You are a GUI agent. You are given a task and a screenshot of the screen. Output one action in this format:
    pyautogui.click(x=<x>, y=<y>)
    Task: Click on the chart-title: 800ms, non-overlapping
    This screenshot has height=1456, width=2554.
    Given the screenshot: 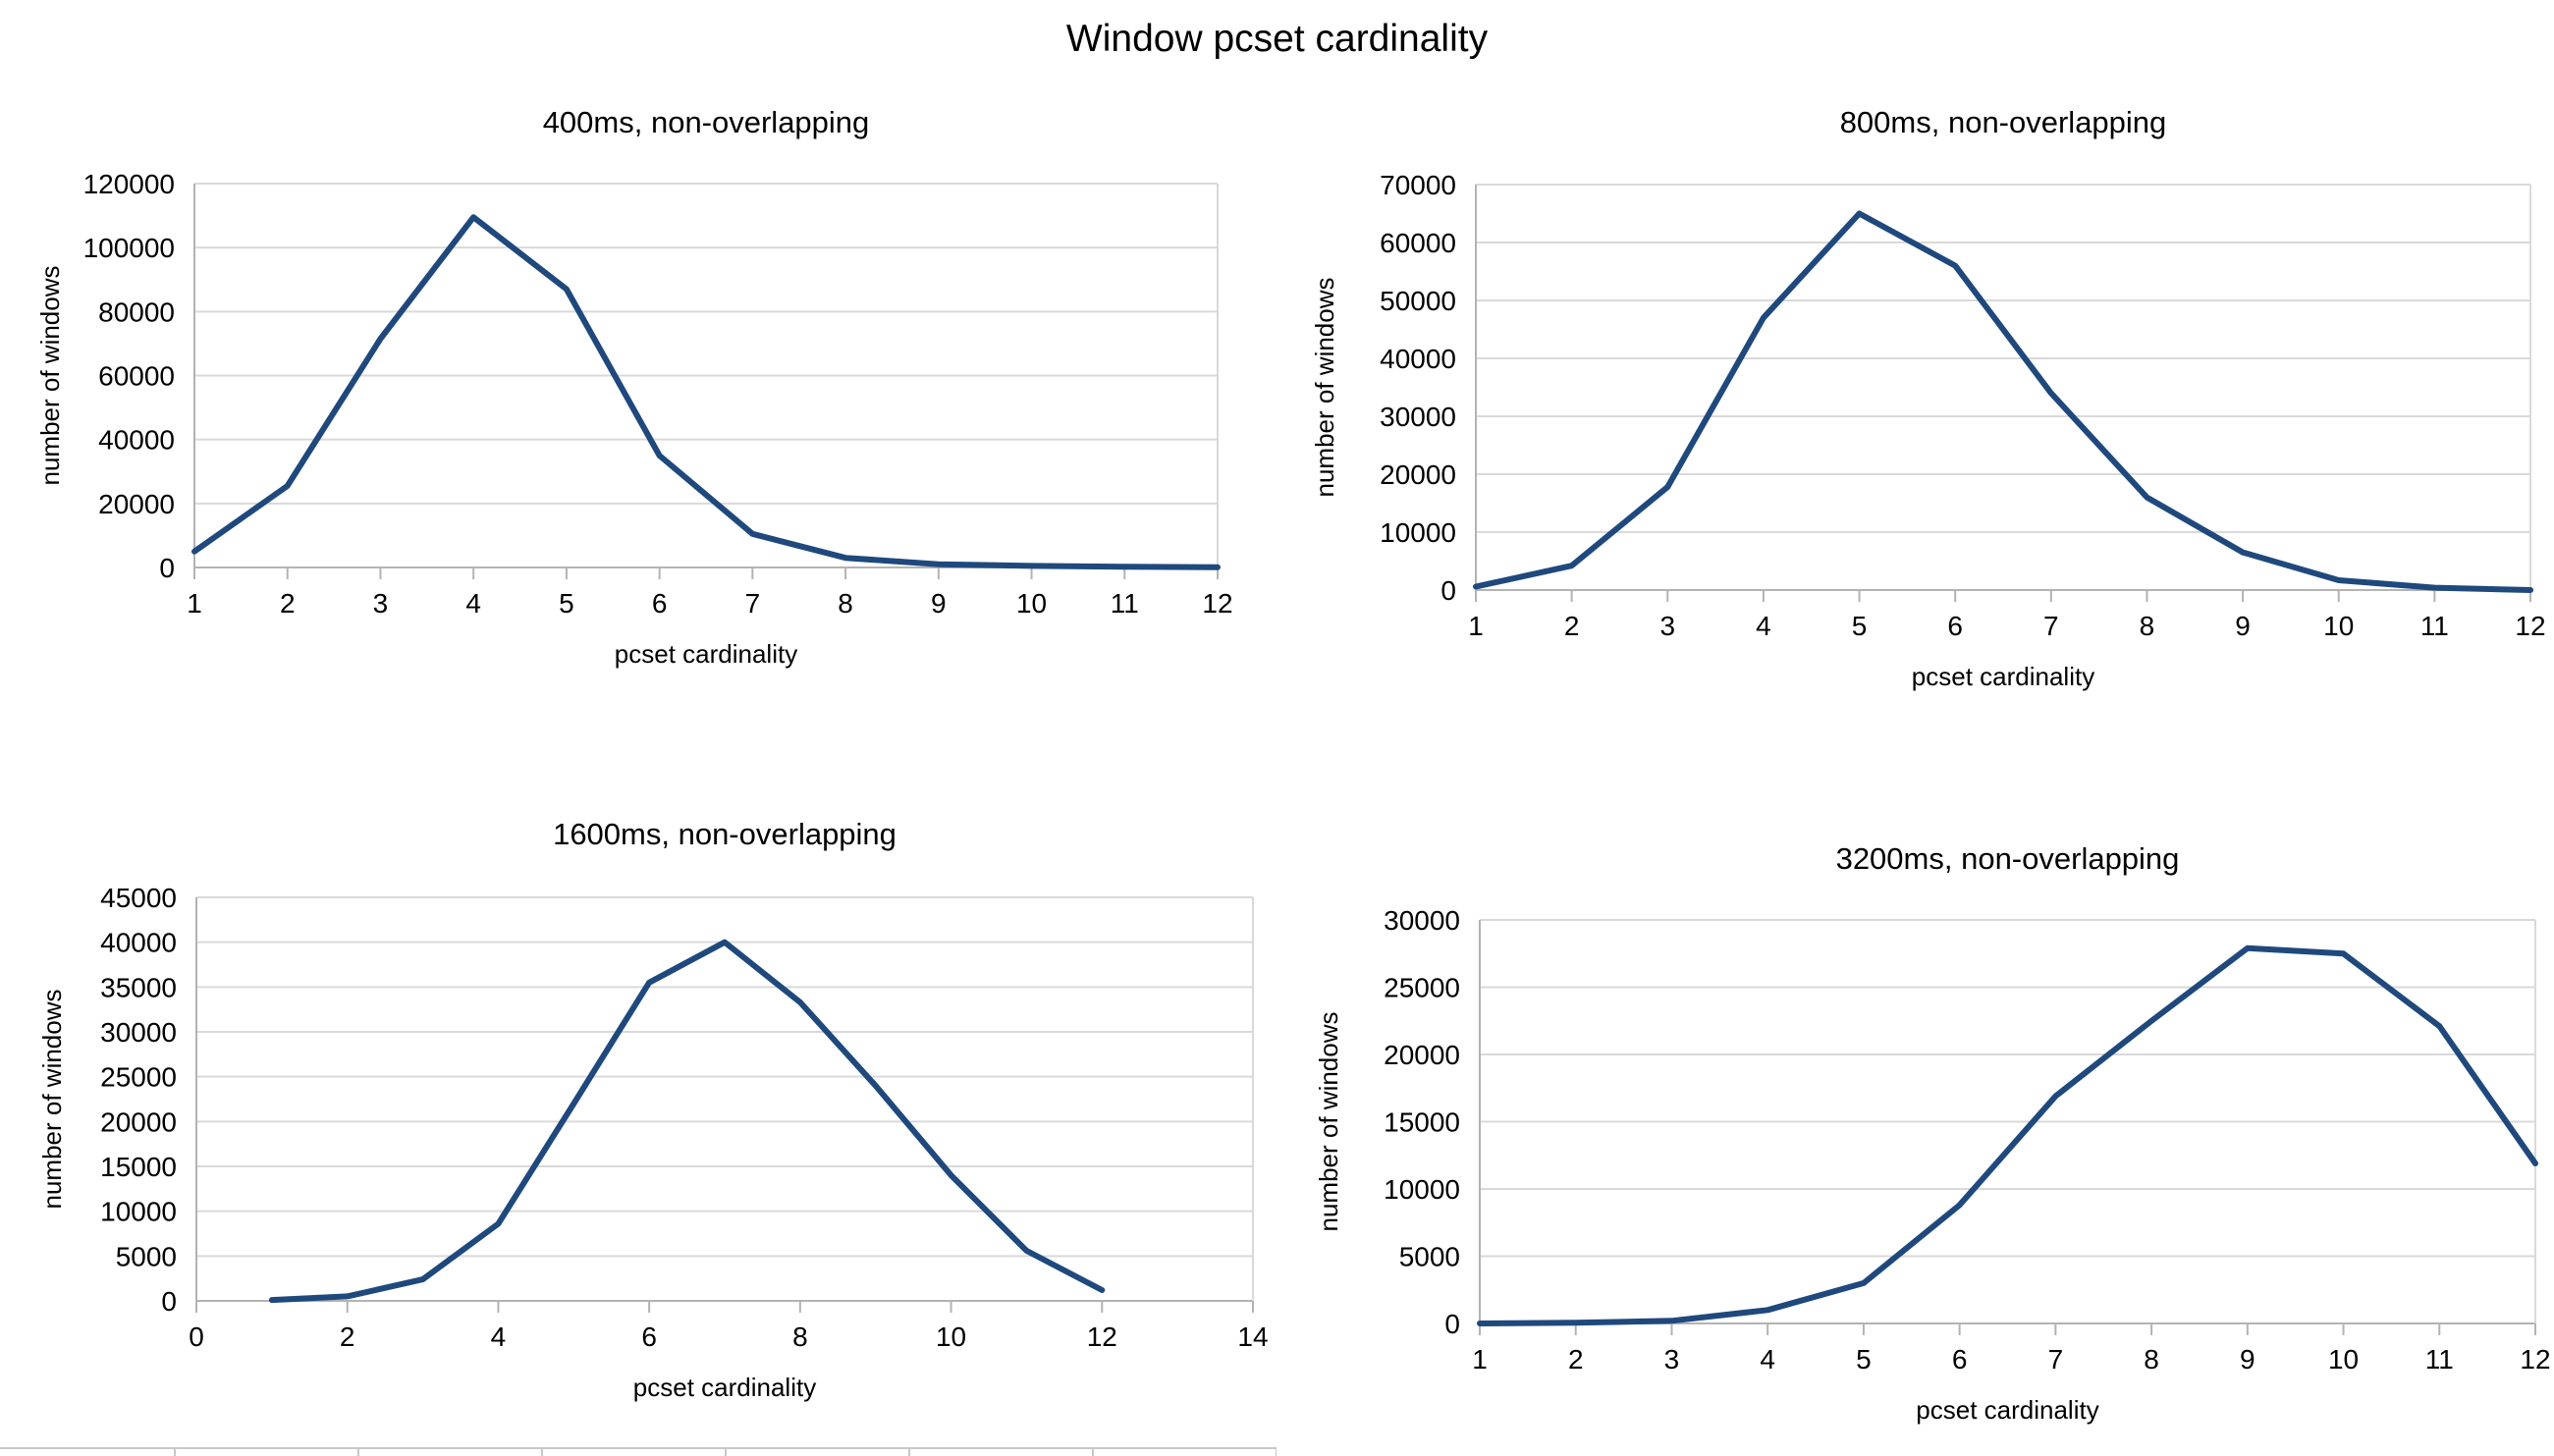 What is the action you would take?
    pyautogui.click(x=2003, y=122)
    